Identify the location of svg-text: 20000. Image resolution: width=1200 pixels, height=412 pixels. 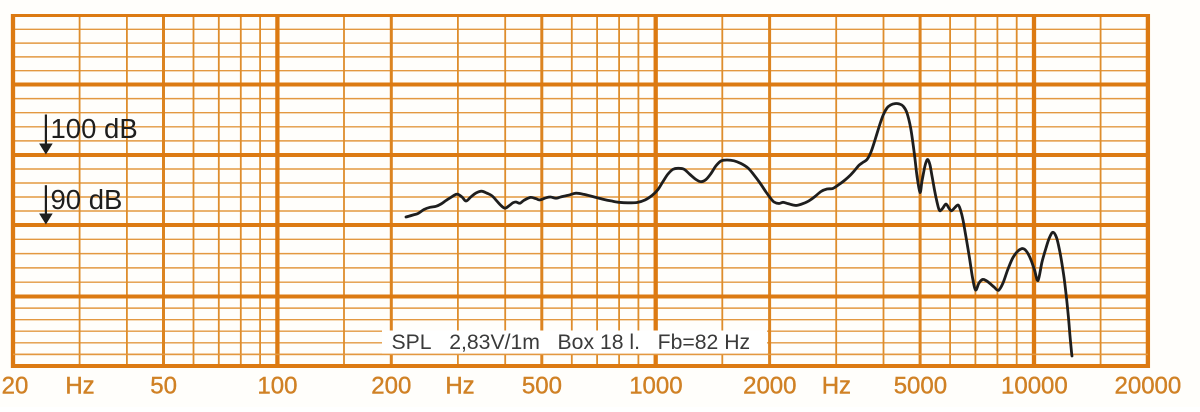
(1148, 386).